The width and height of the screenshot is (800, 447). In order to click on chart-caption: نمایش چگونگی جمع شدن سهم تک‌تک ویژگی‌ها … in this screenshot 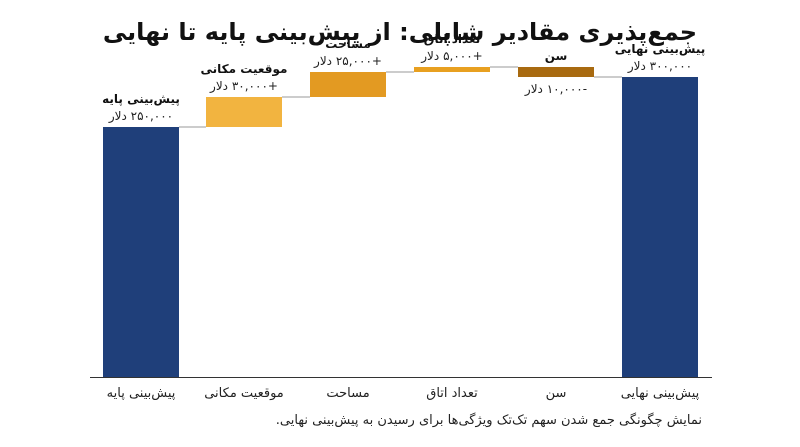, I will do `click(488, 420)`.